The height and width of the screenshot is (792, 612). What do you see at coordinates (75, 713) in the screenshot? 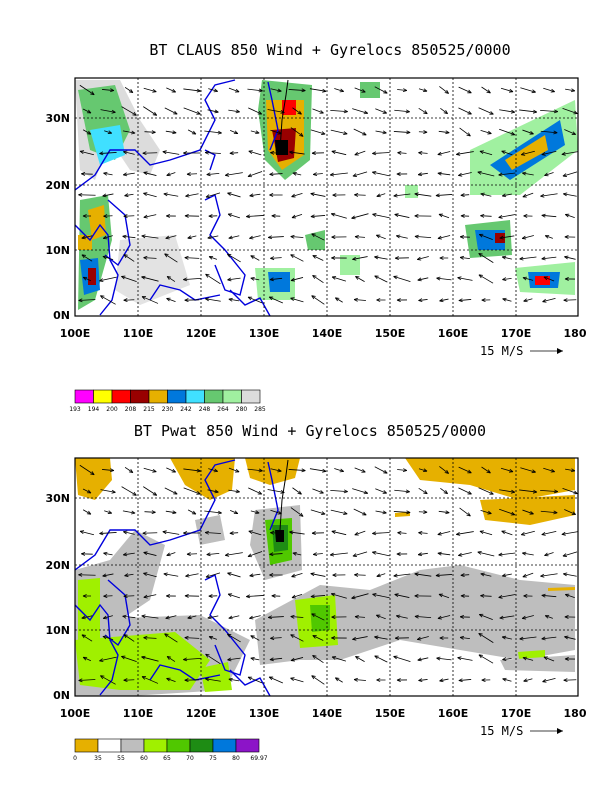
I see `lon-label: 100E` at bounding box center [75, 713].